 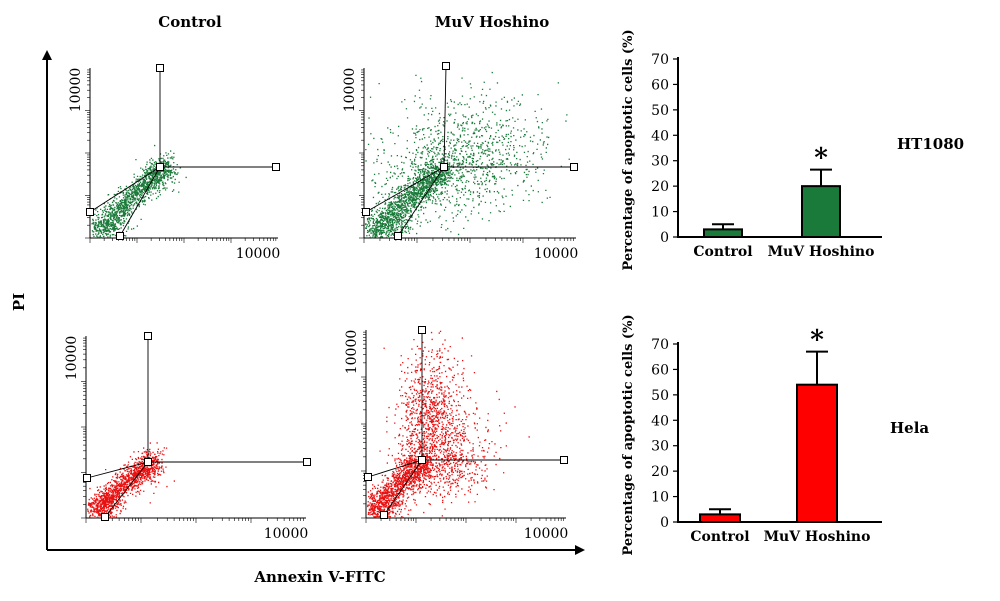 What do you see at coordinates (930, 144) in the screenshot?
I see `row-label-ht1080: HT1080` at bounding box center [930, 144].